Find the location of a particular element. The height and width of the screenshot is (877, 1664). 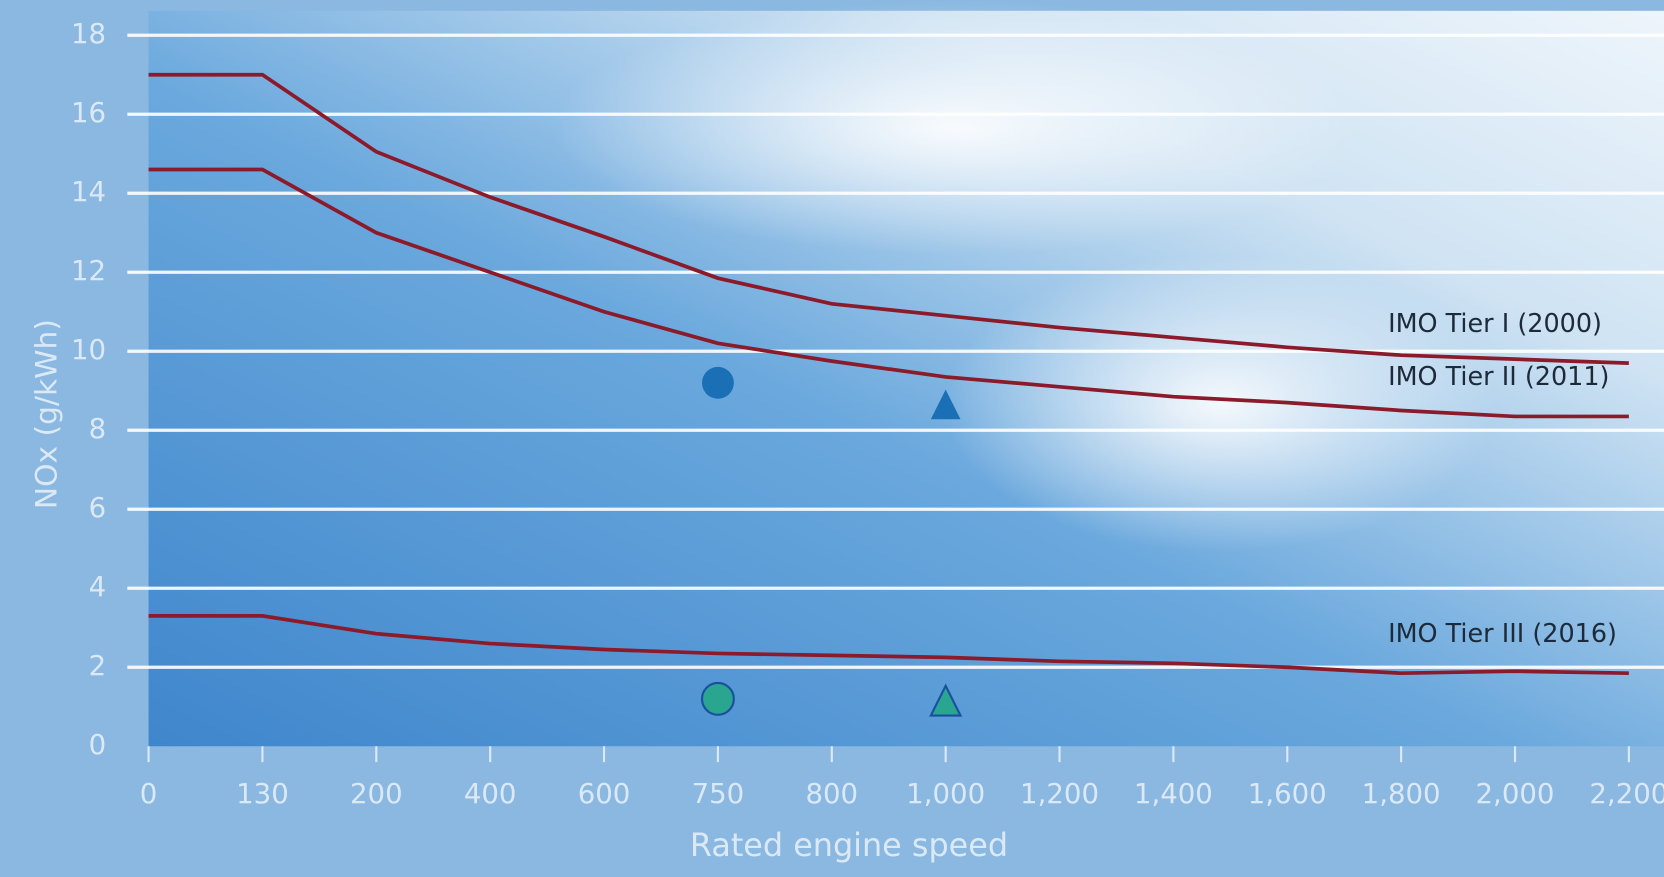

y-tick-label: 14 is located at coordinates (88, 191).